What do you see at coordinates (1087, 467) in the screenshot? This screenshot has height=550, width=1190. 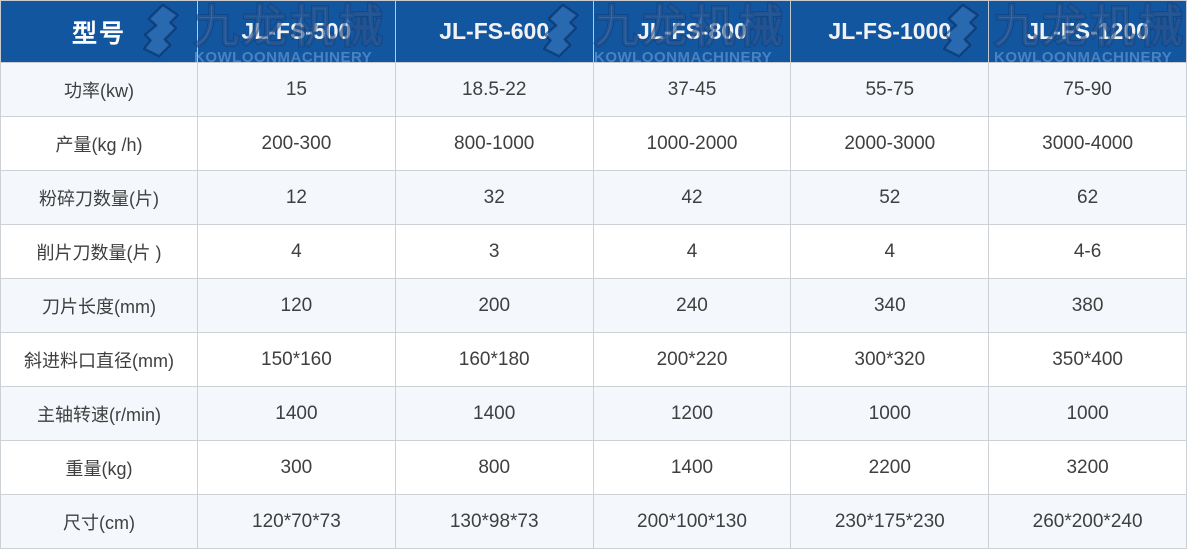 I see `table-cell: 3200` at bounding box center [1087, 467].